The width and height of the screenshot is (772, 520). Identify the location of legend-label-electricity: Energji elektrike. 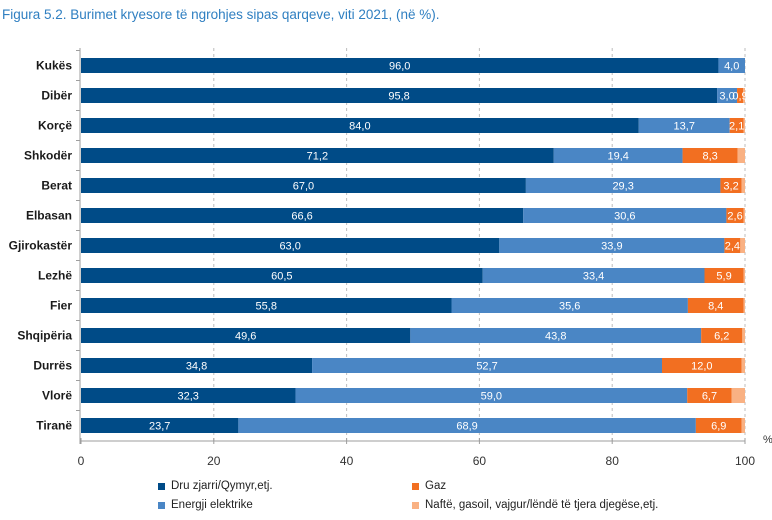
(212, 505).